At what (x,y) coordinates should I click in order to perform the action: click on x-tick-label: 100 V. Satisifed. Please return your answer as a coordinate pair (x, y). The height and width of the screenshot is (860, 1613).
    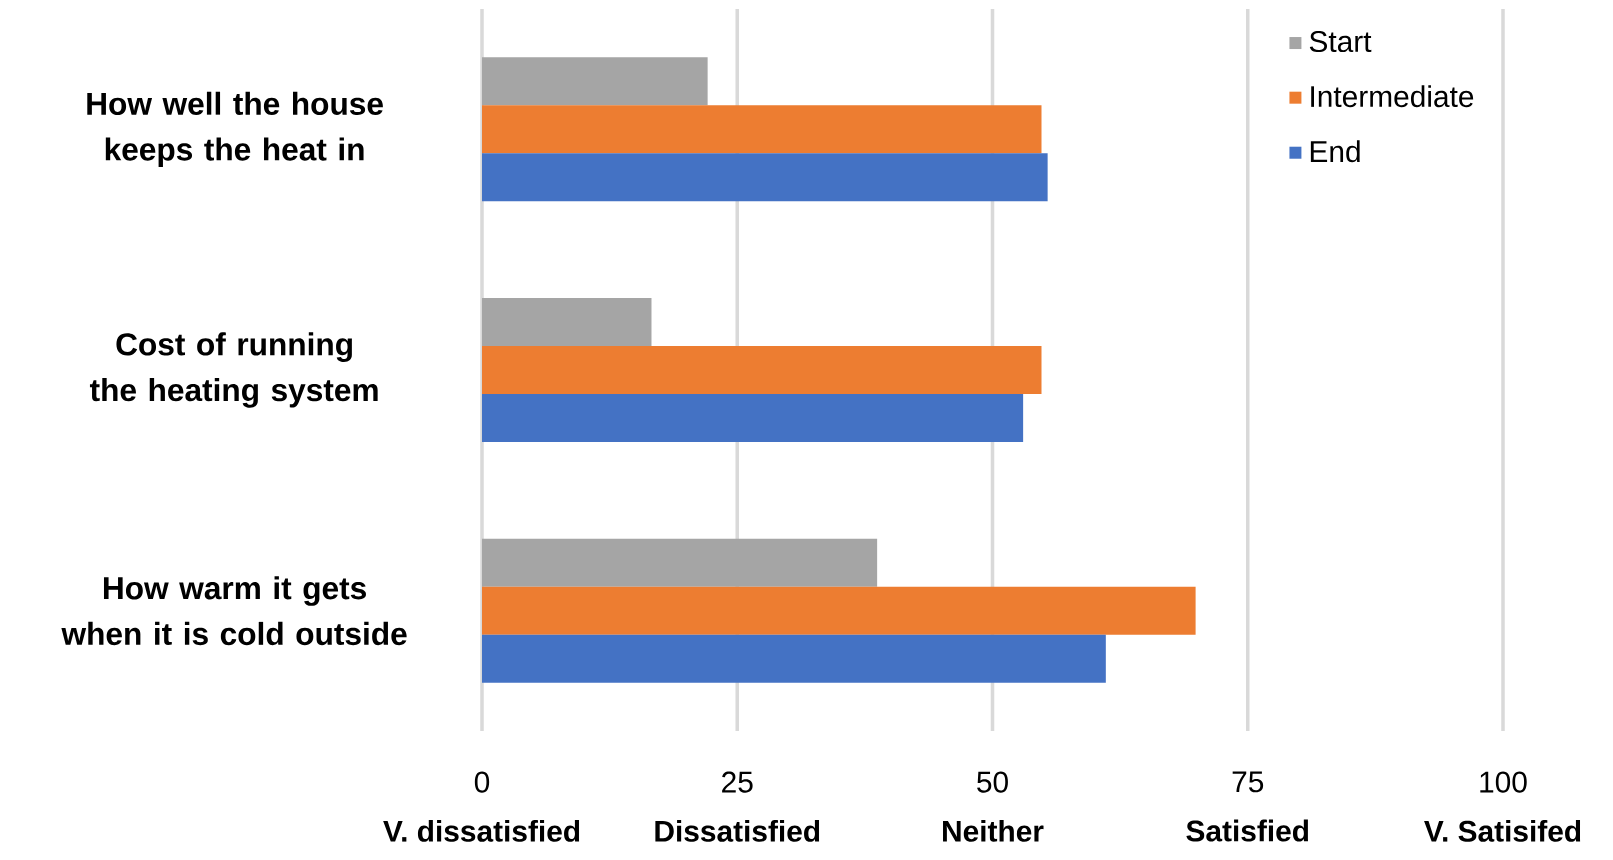
    Looking at the image, I should click on (1502, 806).